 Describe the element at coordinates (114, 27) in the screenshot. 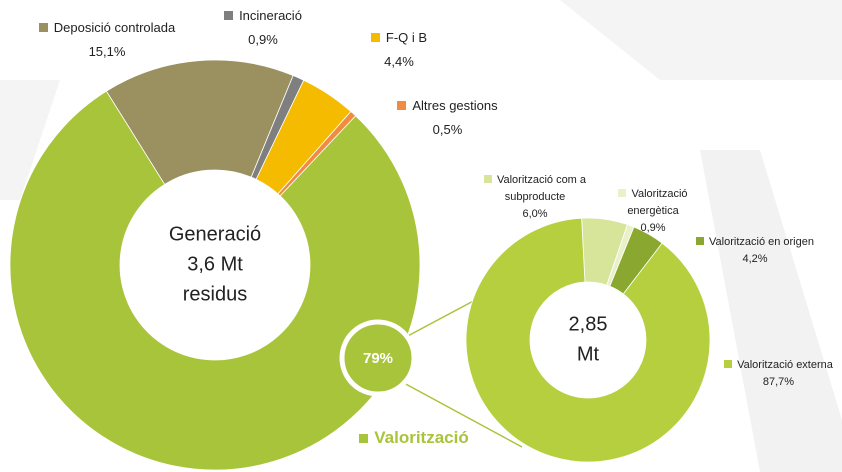

I see `legend-label: Deposició controlada` at that location.